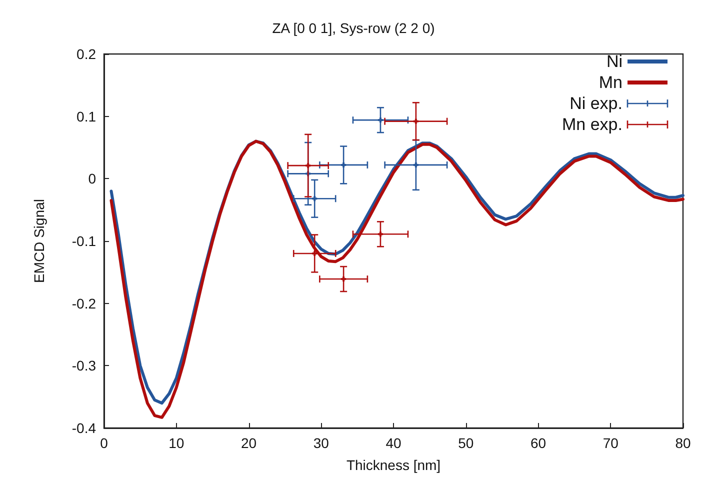  What do you see at coordinates (466, 443) in the screenshot?
I see `x-tick-label: 50` at bounding box center [466, 443].